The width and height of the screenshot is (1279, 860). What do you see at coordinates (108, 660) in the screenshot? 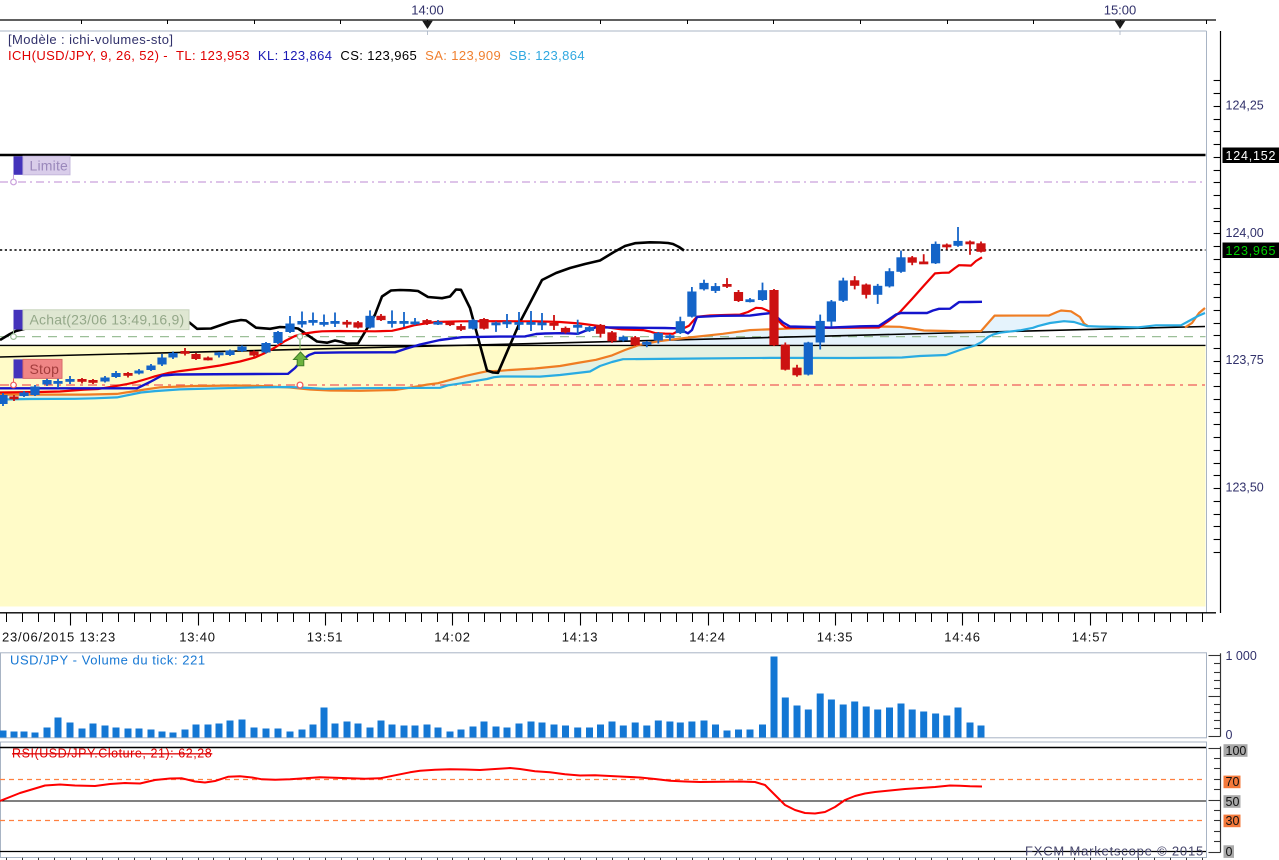
I see `svg-text: USD/JPY - Volume du tick: 221` at bounding box center [108, 660].